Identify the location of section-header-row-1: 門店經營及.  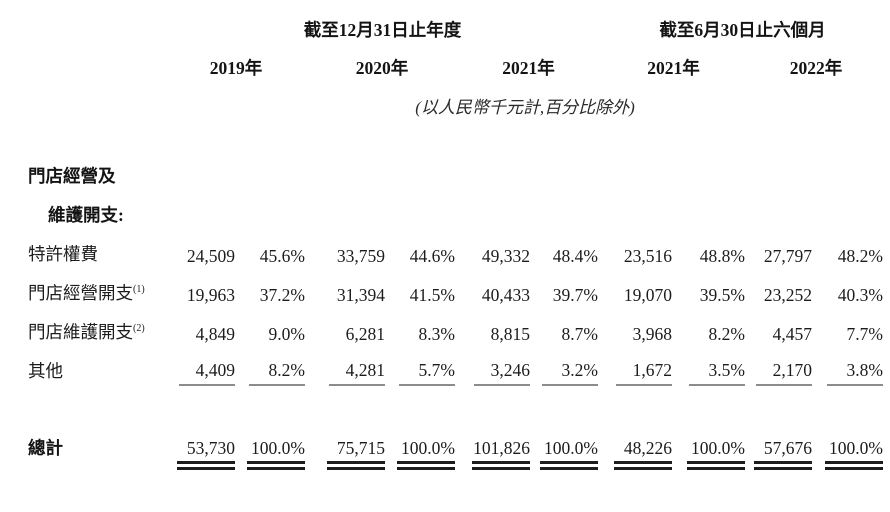
(442, 171).